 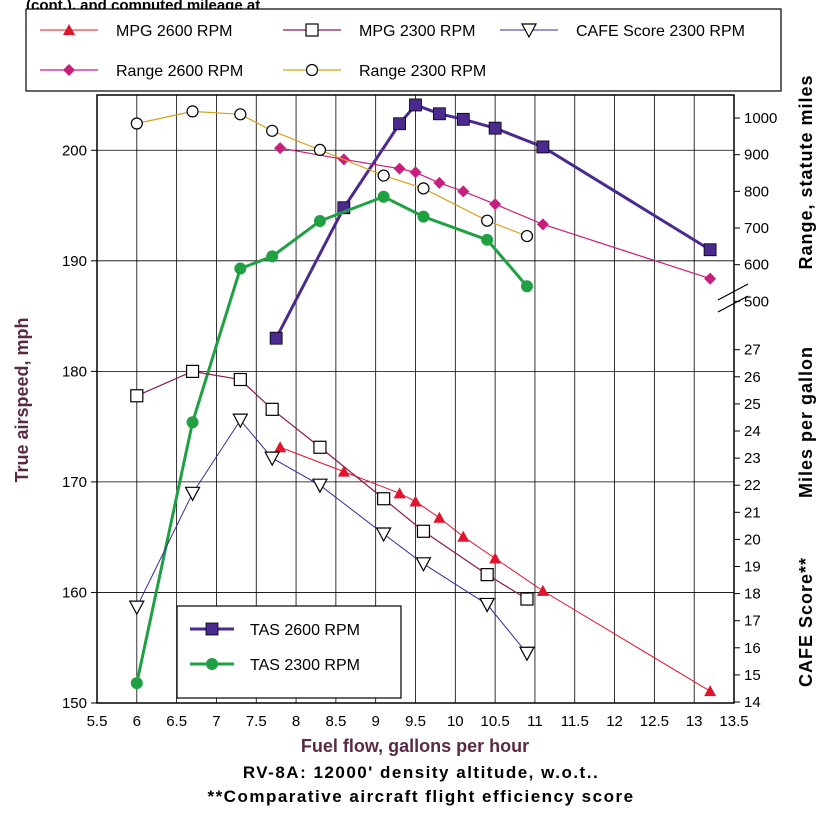 I want to click on series-line-mpg-2300-rpm, so click(x=332, y=485).